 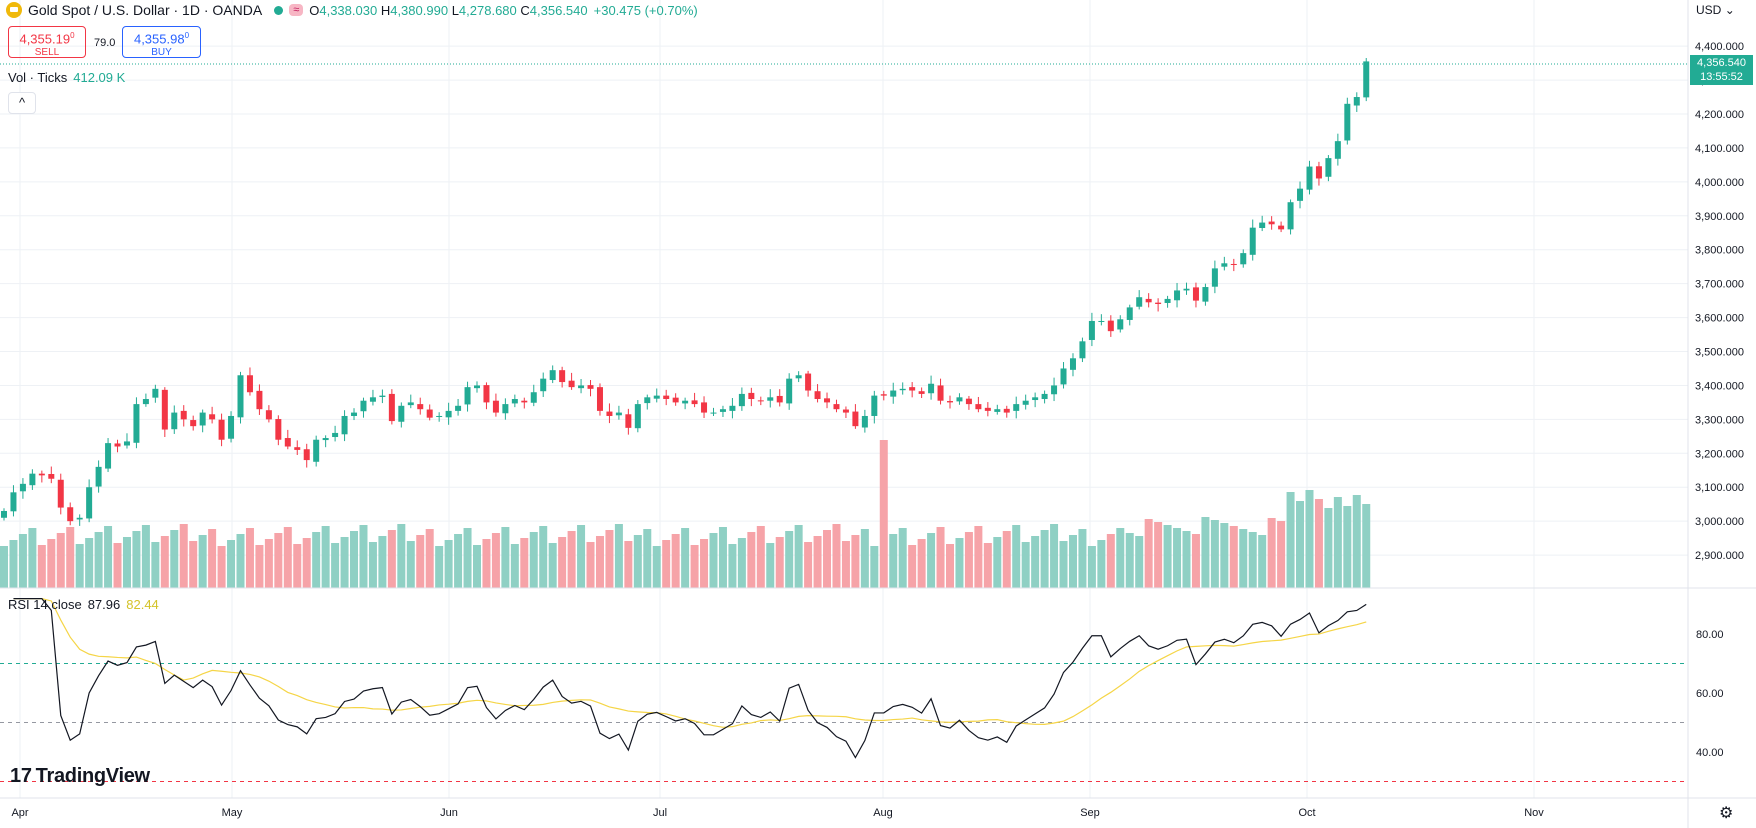 What do you see at coordinates (1719, 420) in the screenshot?
I see `price-tick-label: 3,300.000` at bounding box center [1719, 420].